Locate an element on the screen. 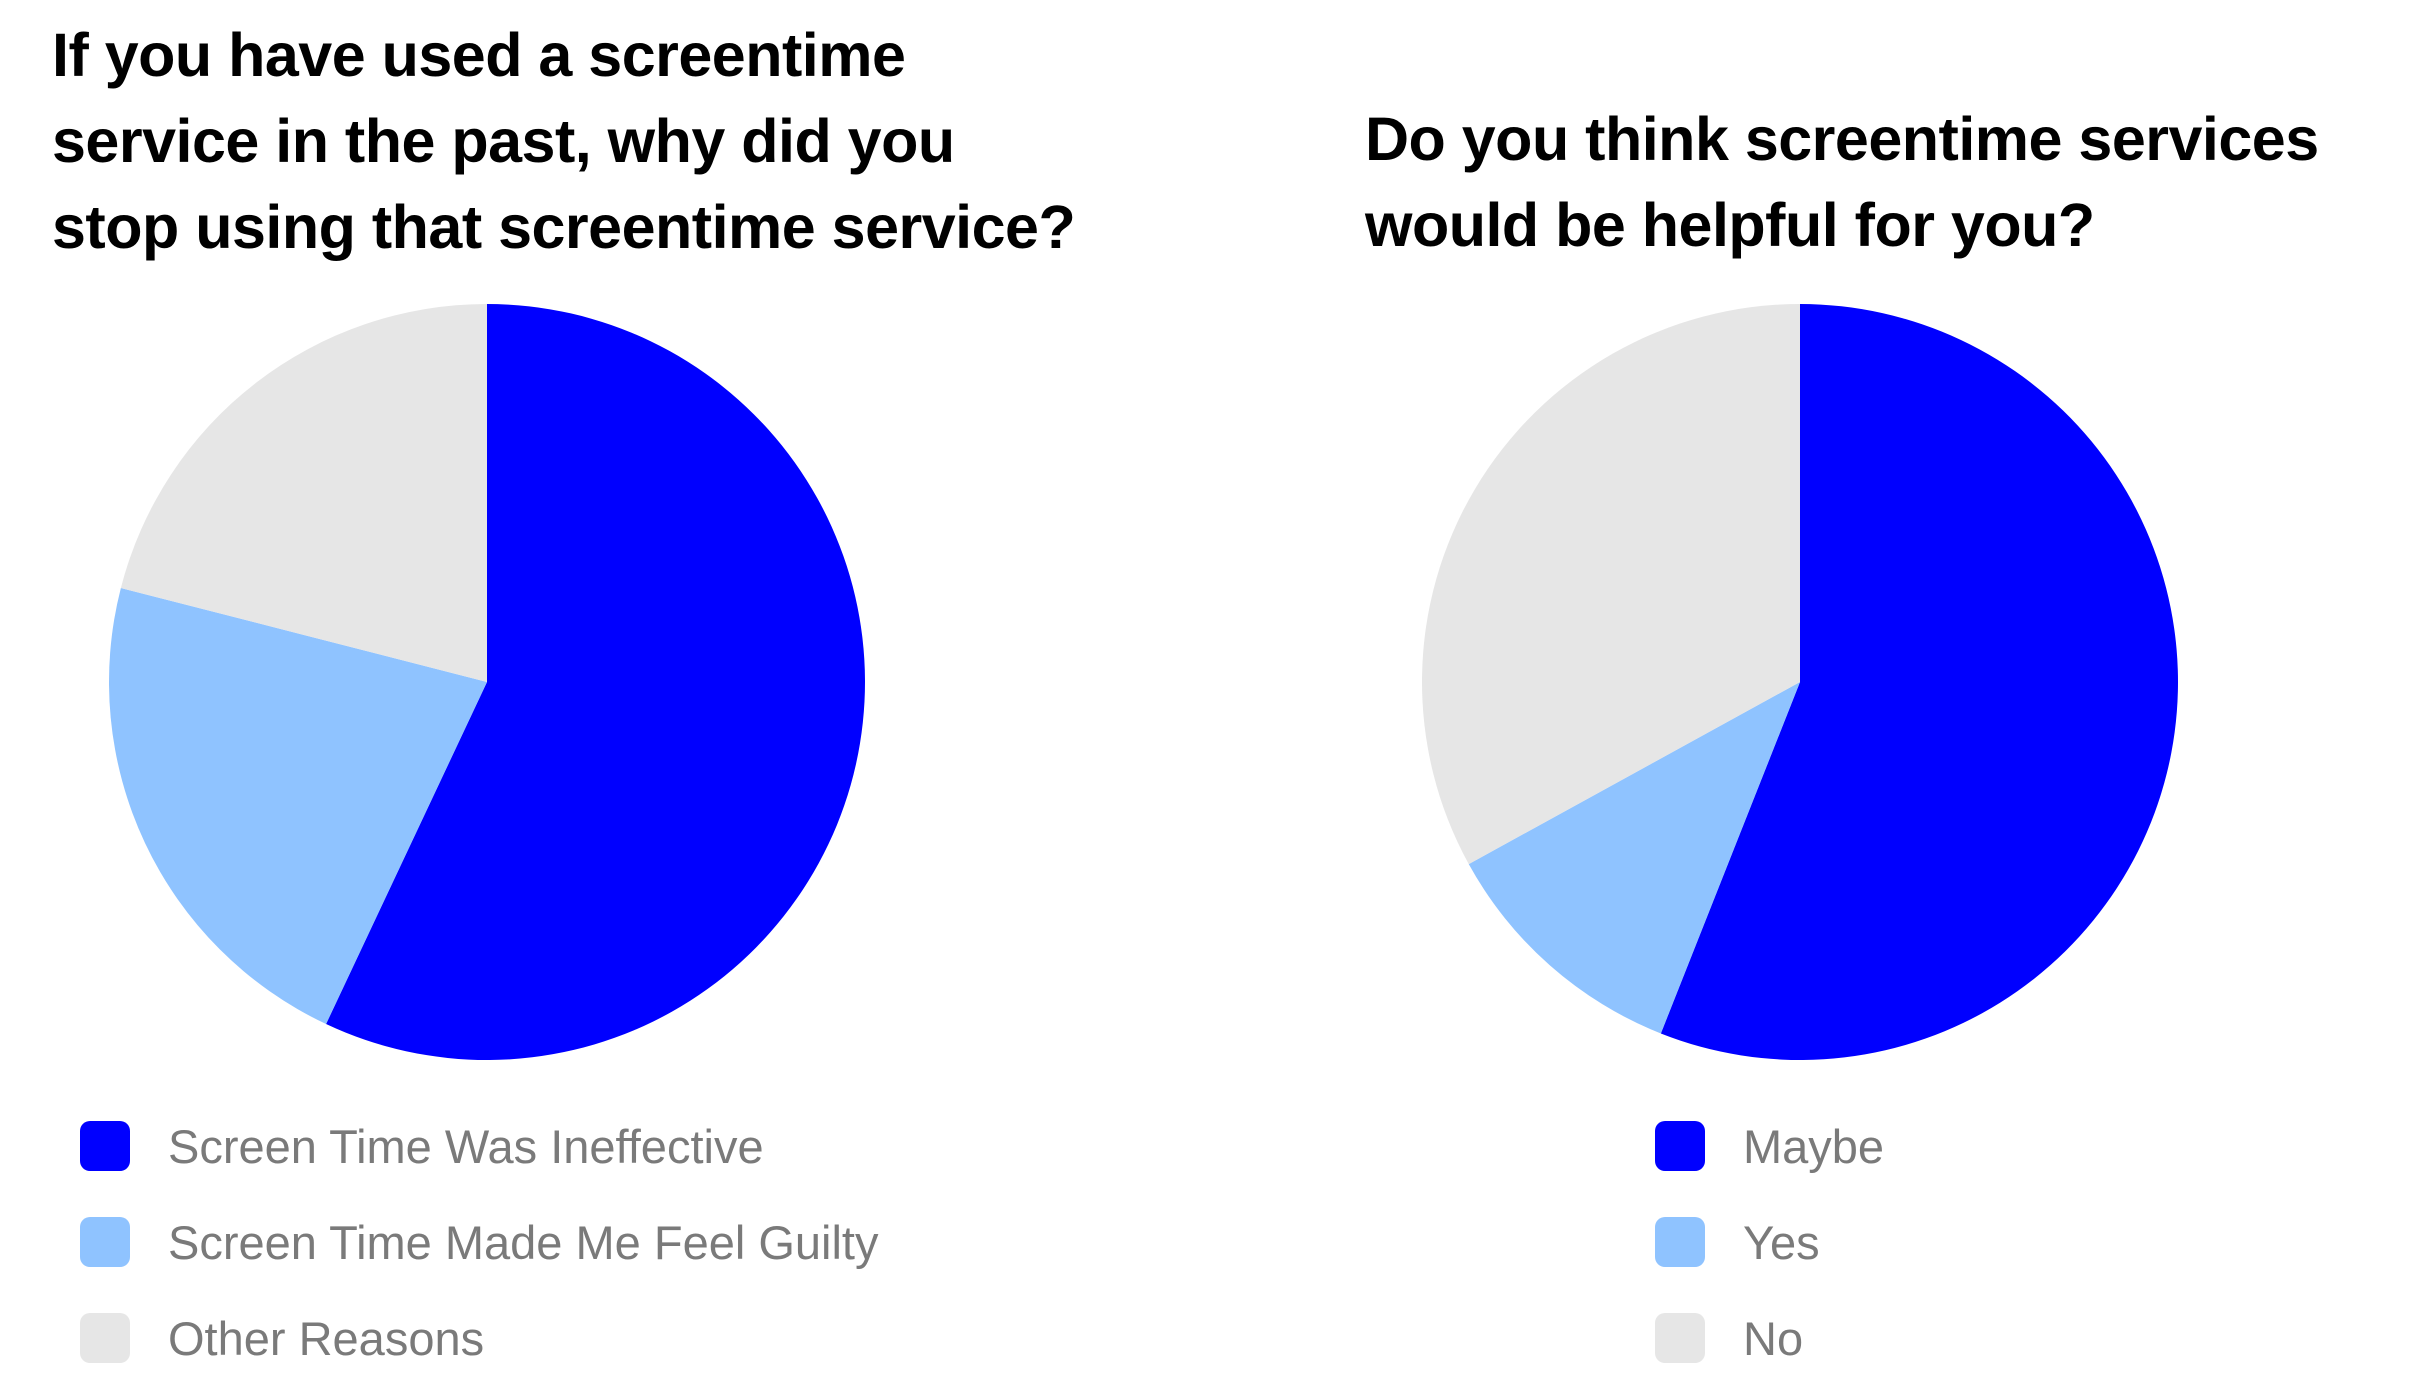 This screenshot has height=1392, width=2430. chart-legend: Maybe Yes No is located at coordinates (1769, 1242).